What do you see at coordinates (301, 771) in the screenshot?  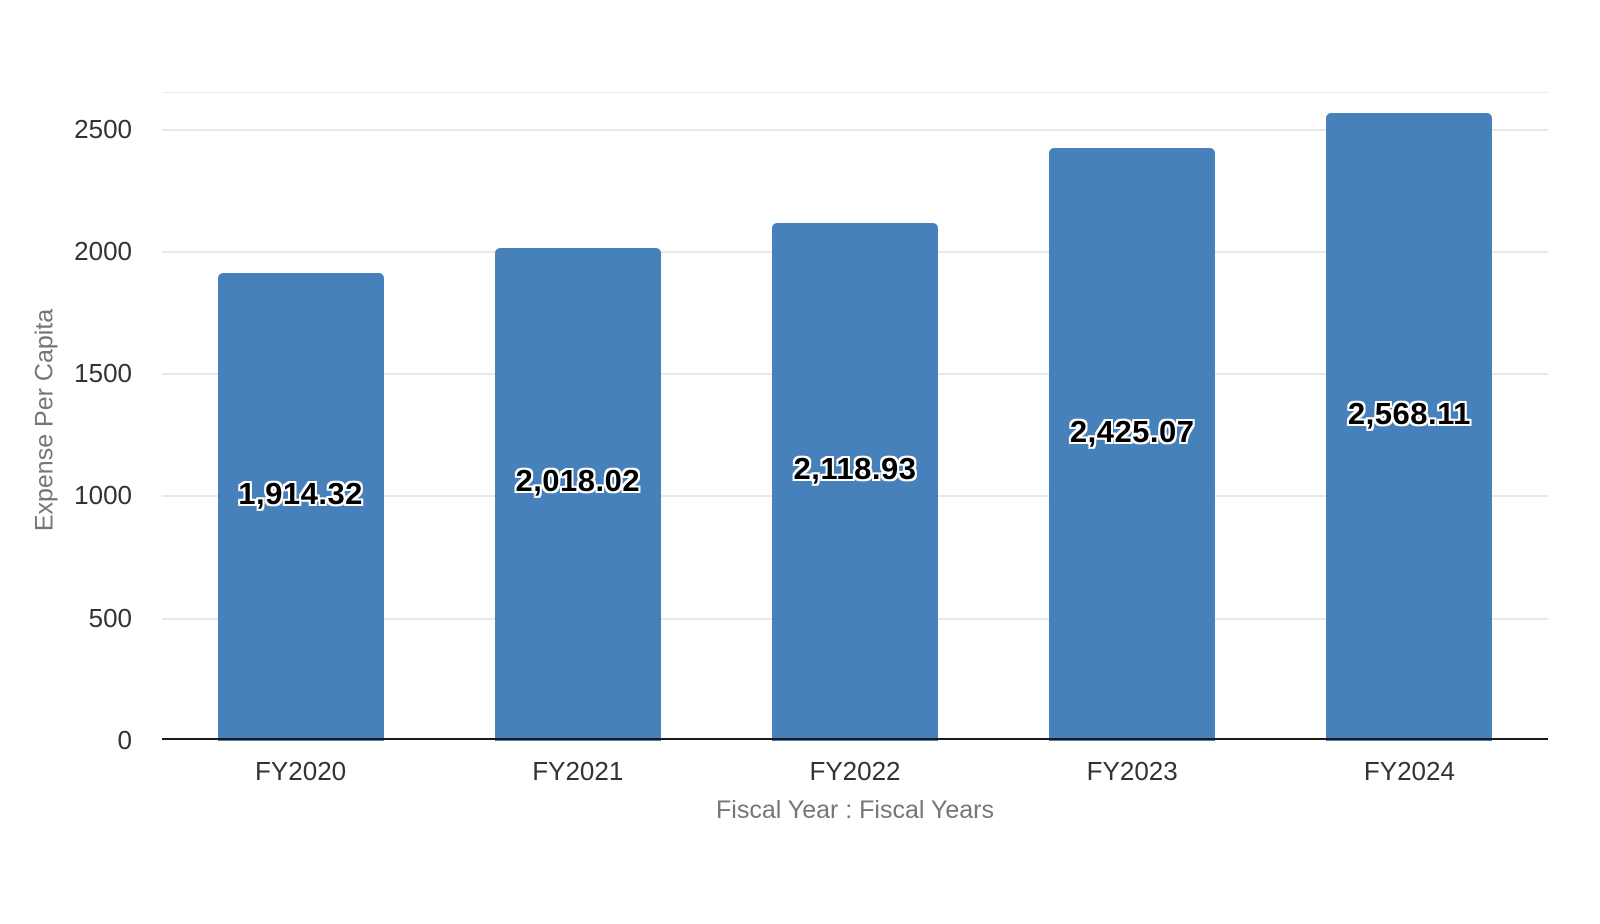 I see `x-tick-label-FY2020: FY2020` at bounding box center [301, 771].